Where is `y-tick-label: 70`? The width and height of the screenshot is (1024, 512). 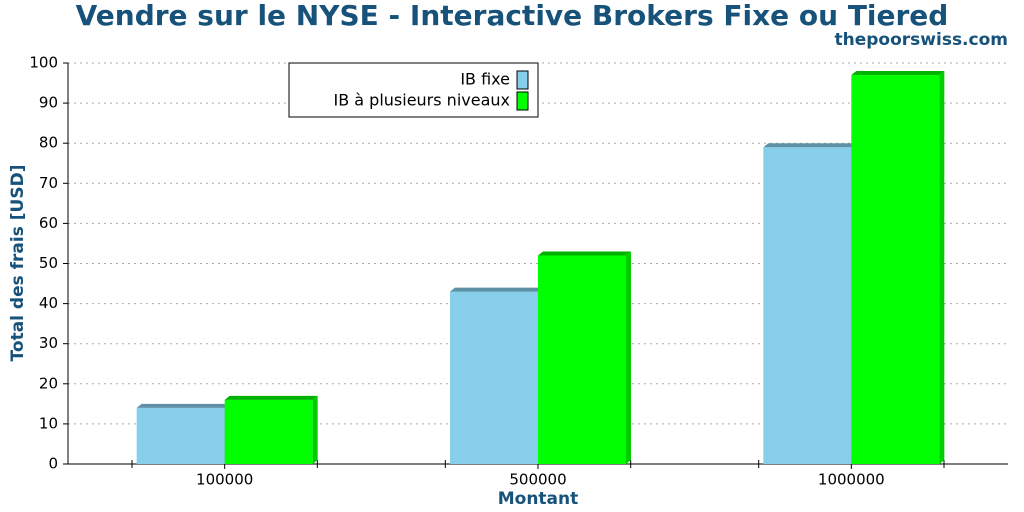 y-tick-label: 70 is located at coordinates (48, 183).